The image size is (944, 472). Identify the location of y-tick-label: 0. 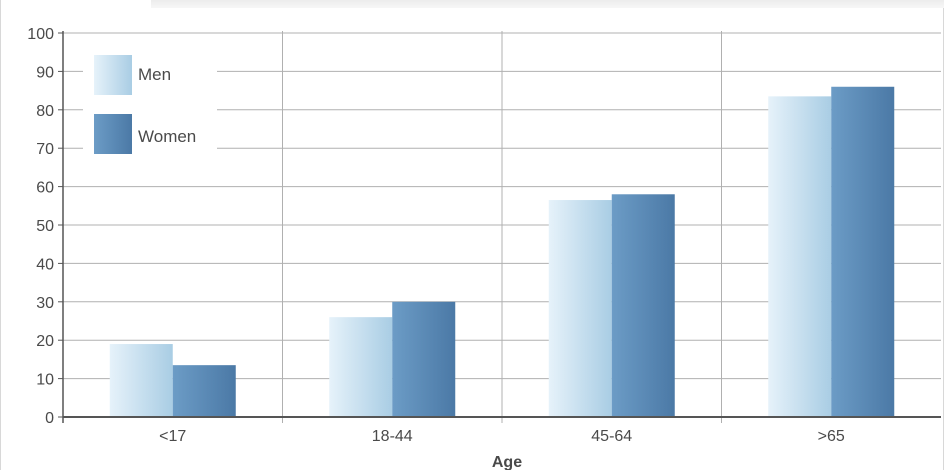
(49, 418).